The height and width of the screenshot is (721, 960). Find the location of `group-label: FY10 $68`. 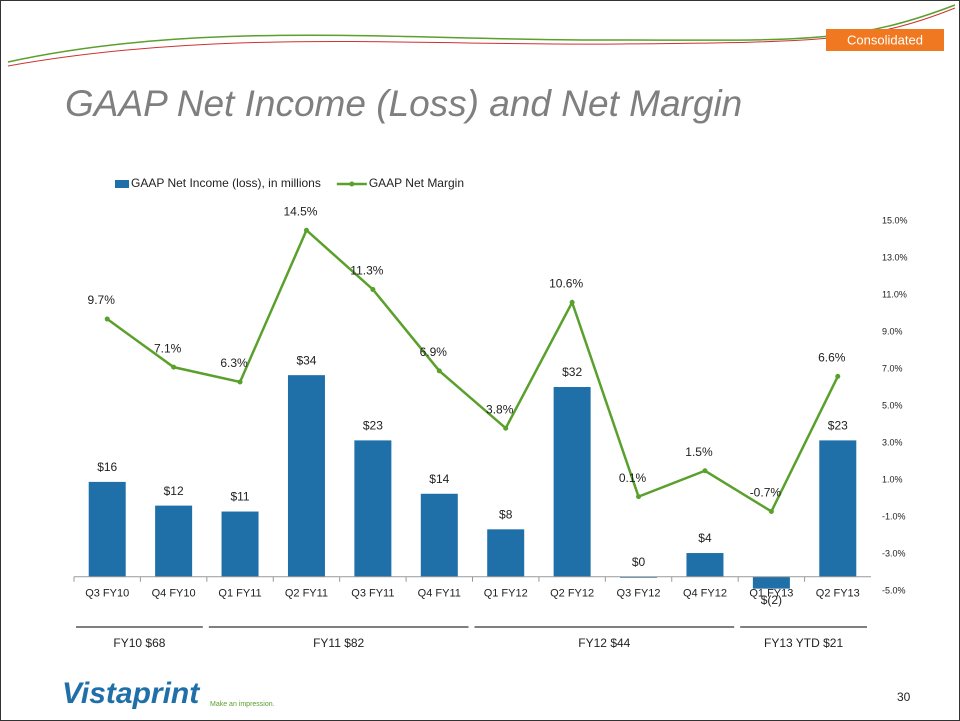

group-label: FY10 $68 is located at coordinates (139, 643).